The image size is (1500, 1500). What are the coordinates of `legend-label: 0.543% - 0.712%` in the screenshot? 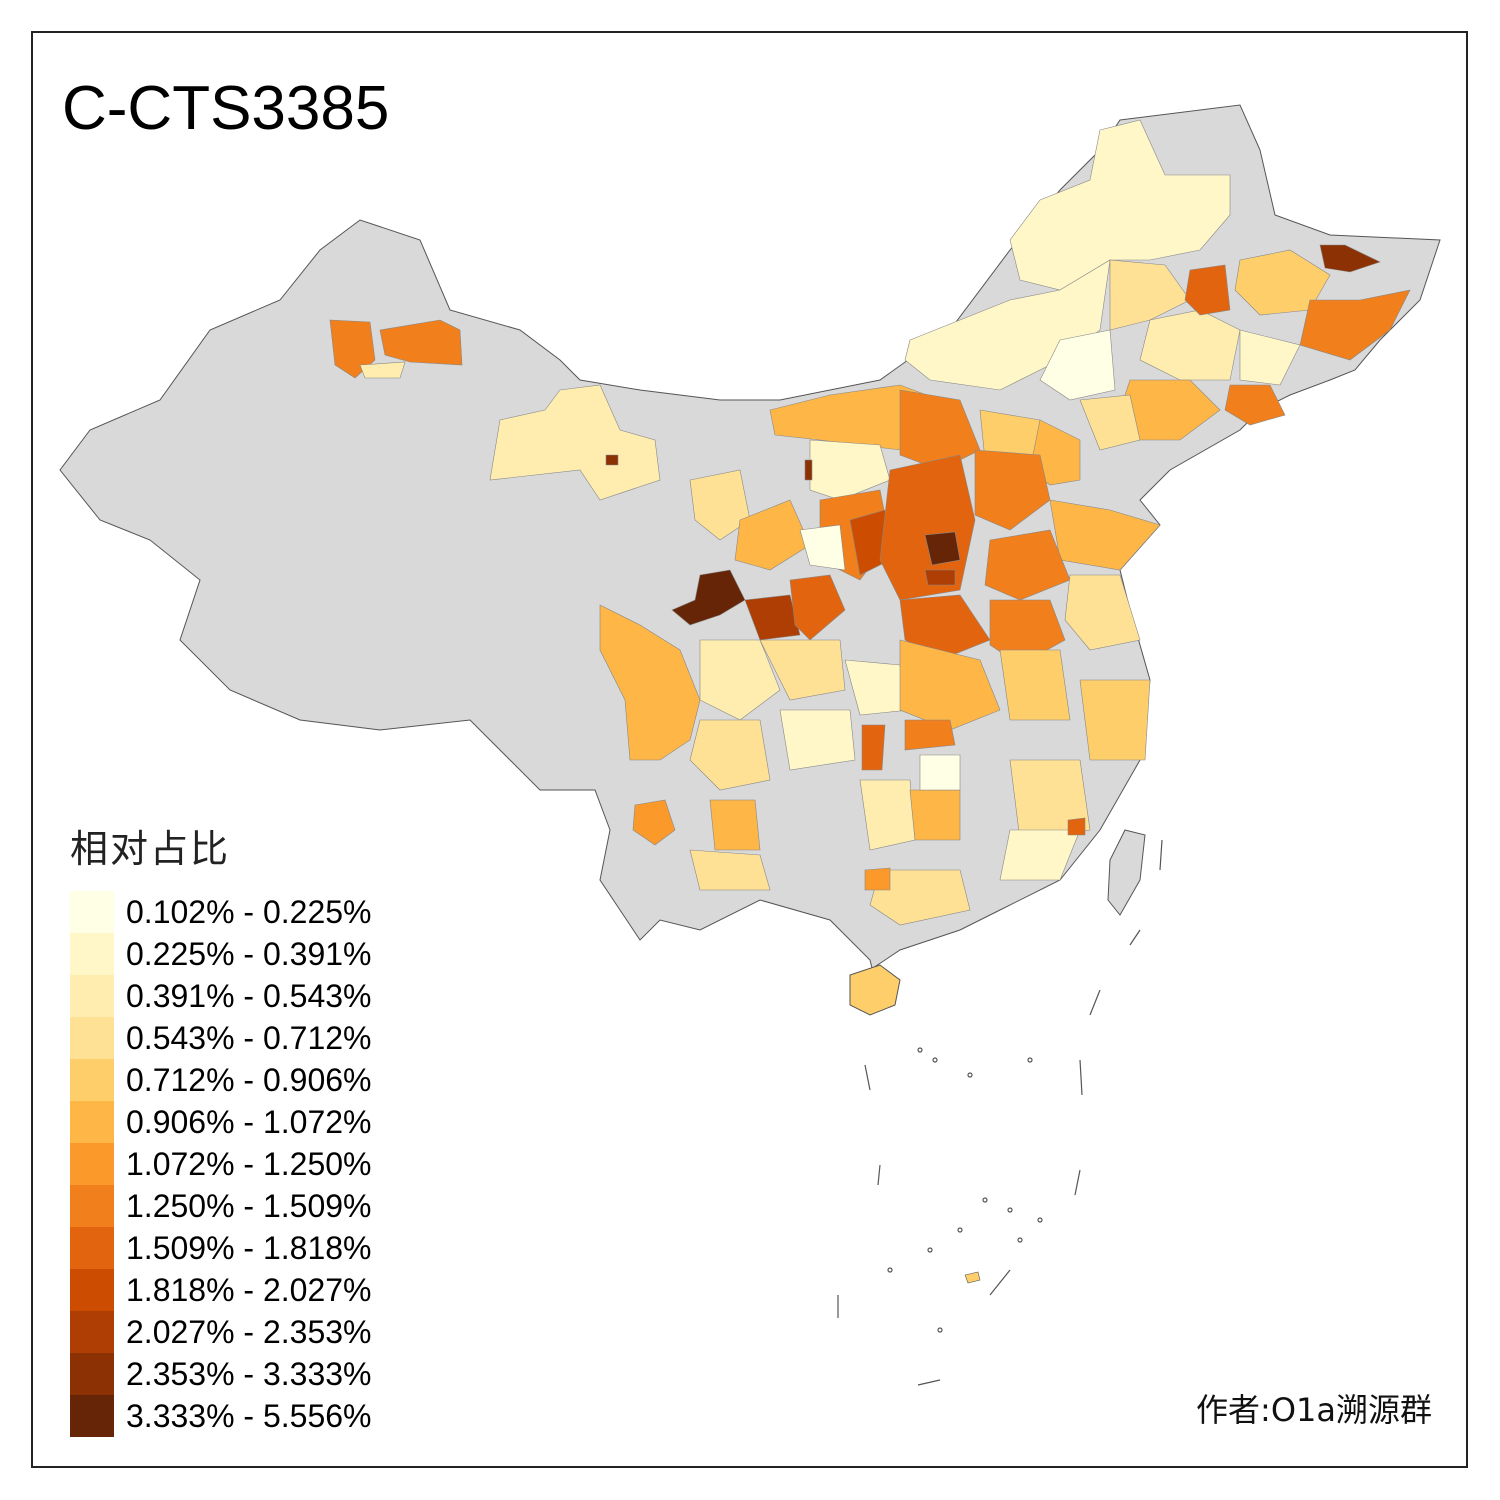 It's located at (249, 1037).